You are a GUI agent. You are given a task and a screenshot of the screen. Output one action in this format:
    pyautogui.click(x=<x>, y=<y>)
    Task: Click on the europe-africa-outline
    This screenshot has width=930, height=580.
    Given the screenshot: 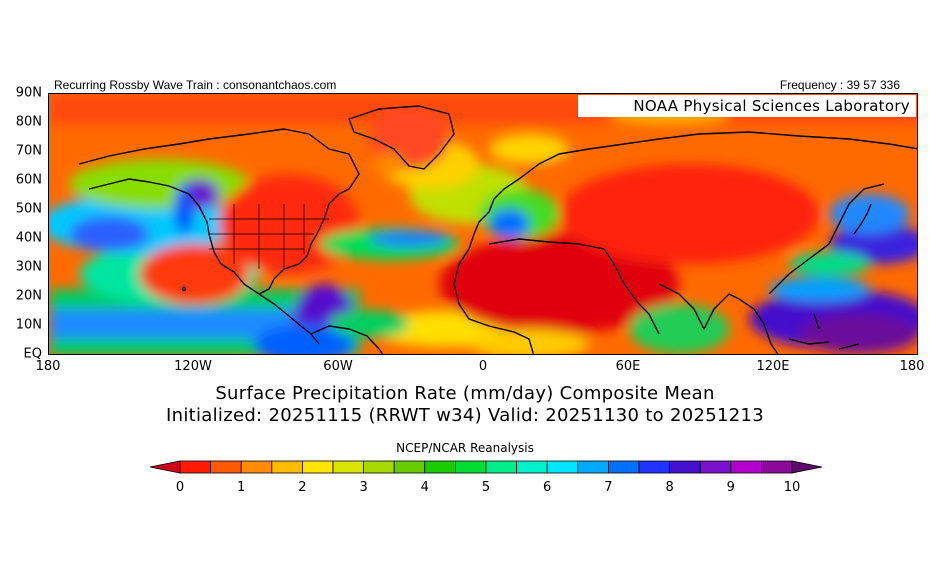 What is the action you would take?
    pyautogui.click(x=692, y=190)
    